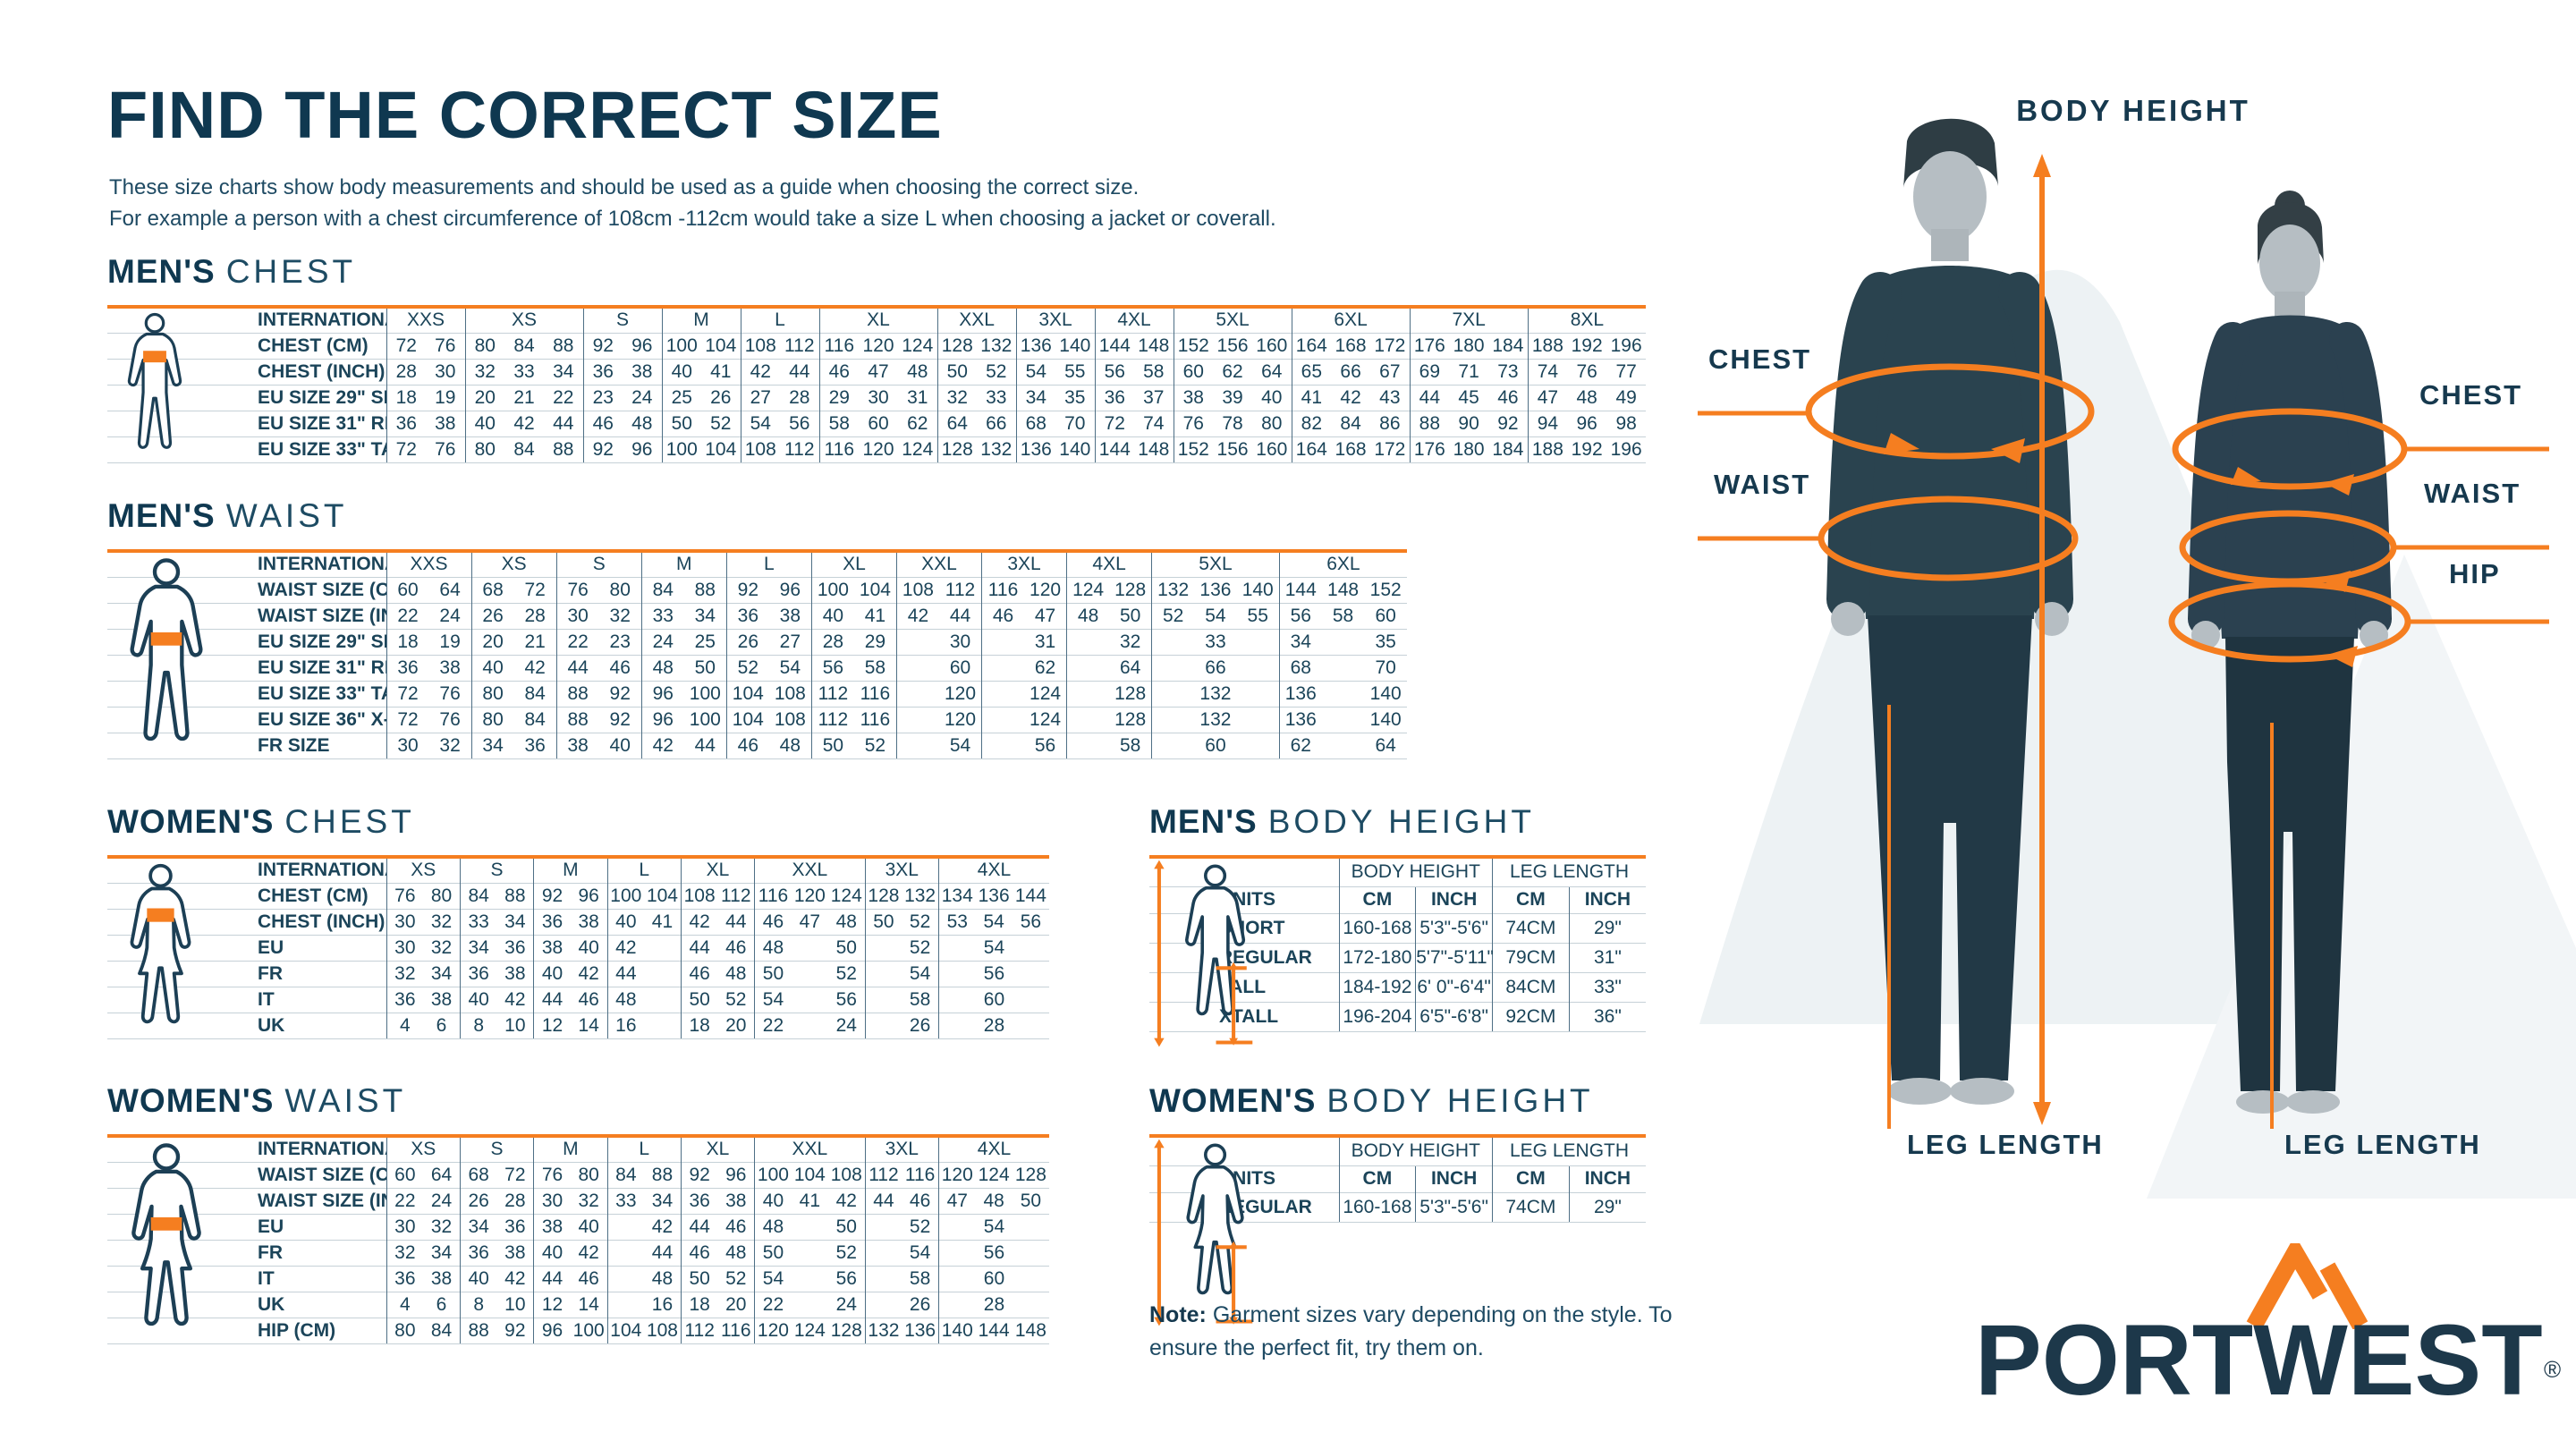 This screenshot has height=1449, width=2576. Describe the element at coordinates (2042, 639) in the screenshot. I see `height-line-arrowheads` at that location.